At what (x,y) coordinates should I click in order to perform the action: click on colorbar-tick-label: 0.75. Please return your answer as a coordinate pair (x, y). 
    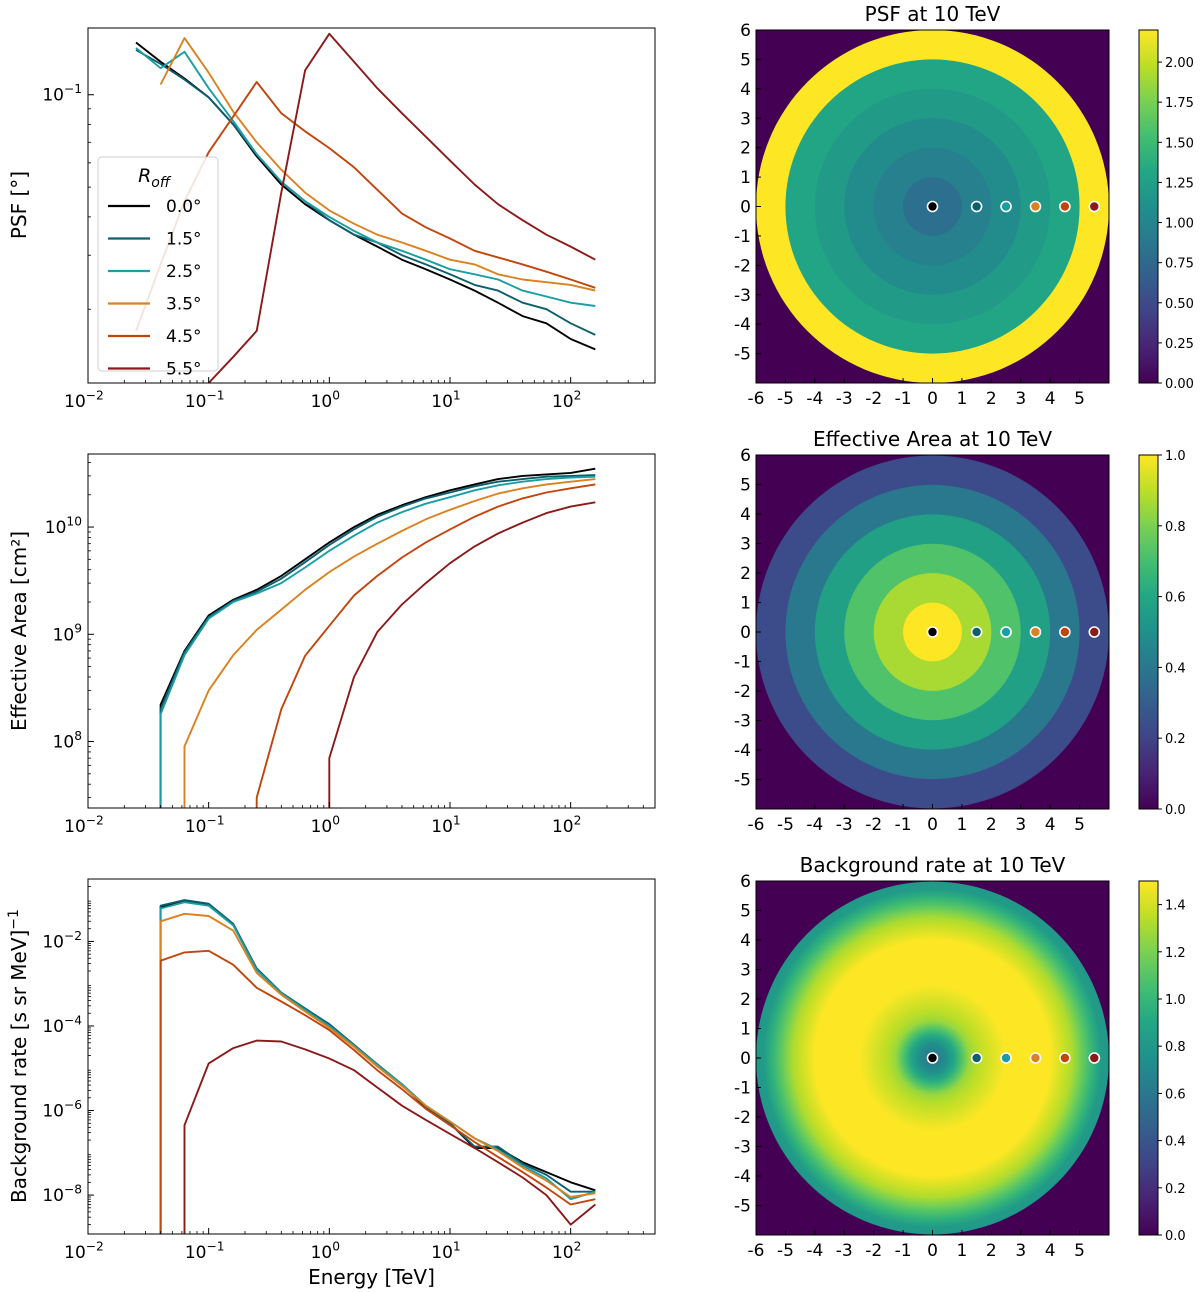
    Looking at the image, I should click on (1179, 264).